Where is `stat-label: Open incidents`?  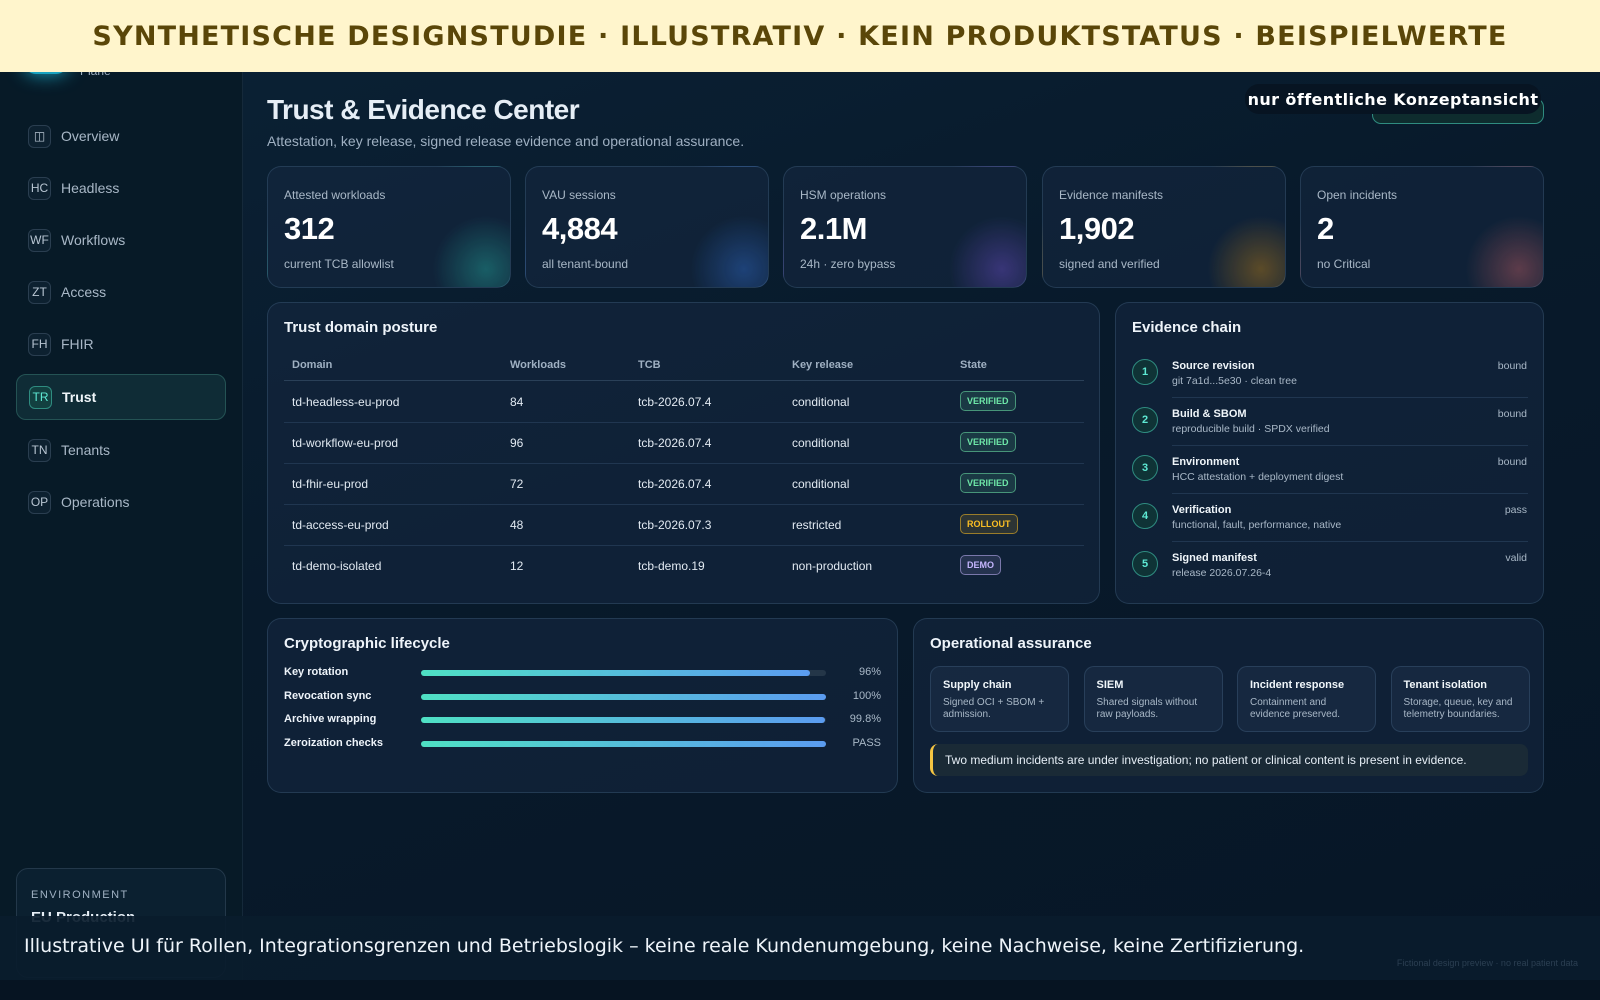 stat-label: Open incidents is located at coordinates (1357, 195).